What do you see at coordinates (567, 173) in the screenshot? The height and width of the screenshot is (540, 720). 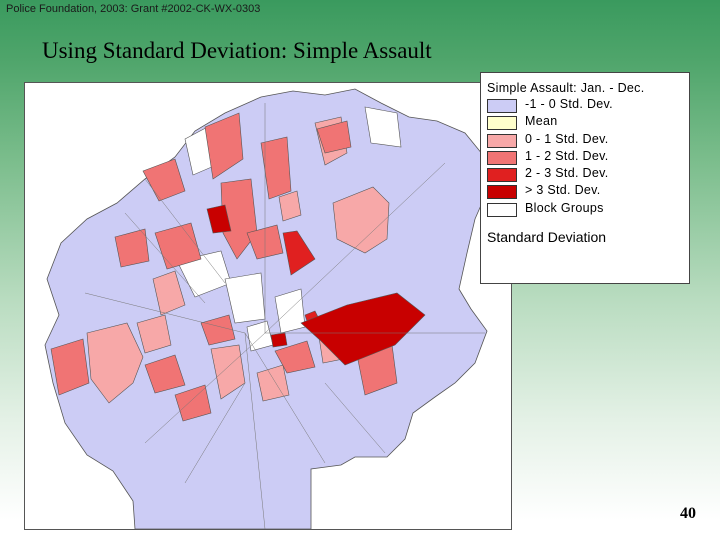 I see `legend-label: 2 - 3 Std. Dev.` at bounding box center [567, 173].